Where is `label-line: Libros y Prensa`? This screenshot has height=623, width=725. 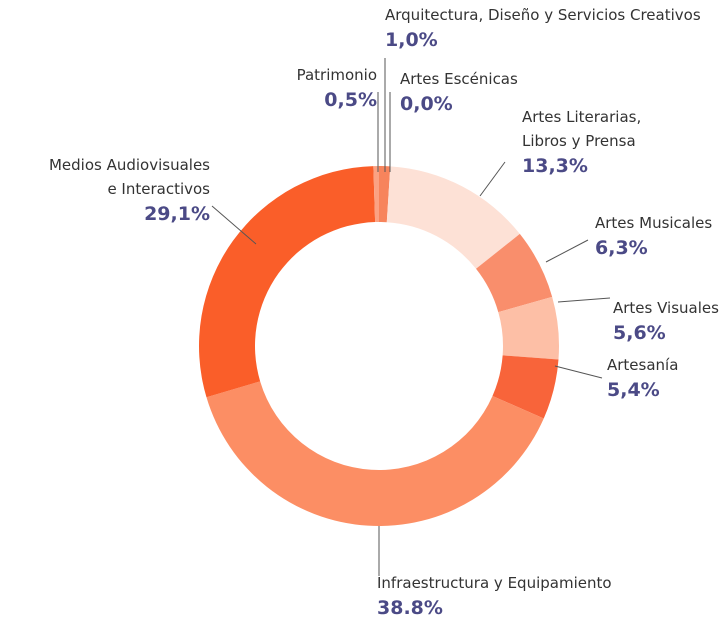
label-line: Libros y Prensa is located at coordinates (579, 141).